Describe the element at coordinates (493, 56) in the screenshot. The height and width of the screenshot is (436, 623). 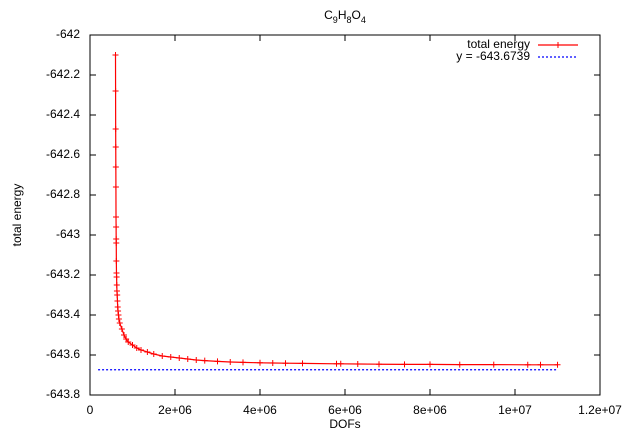
I see `legend-label: y = -643.6739` at that location.